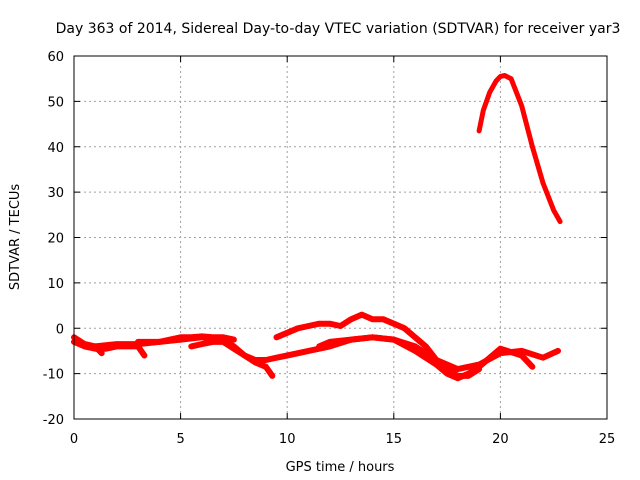 The image size is (640, 480). Describe the element at coordinates (500, 439) in the screenshot. I see `x-tick-label: 20` at that location.